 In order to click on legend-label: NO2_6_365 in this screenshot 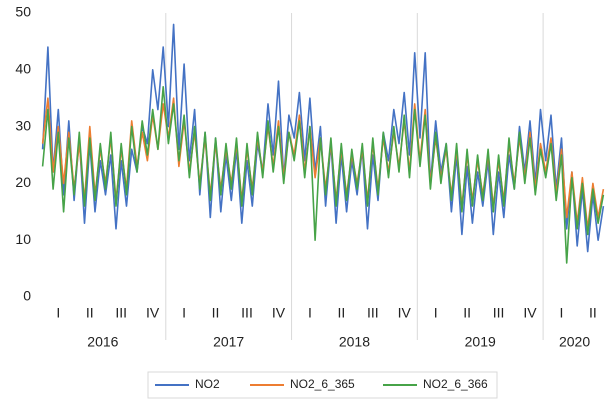, I will do `click(322, 384)`.